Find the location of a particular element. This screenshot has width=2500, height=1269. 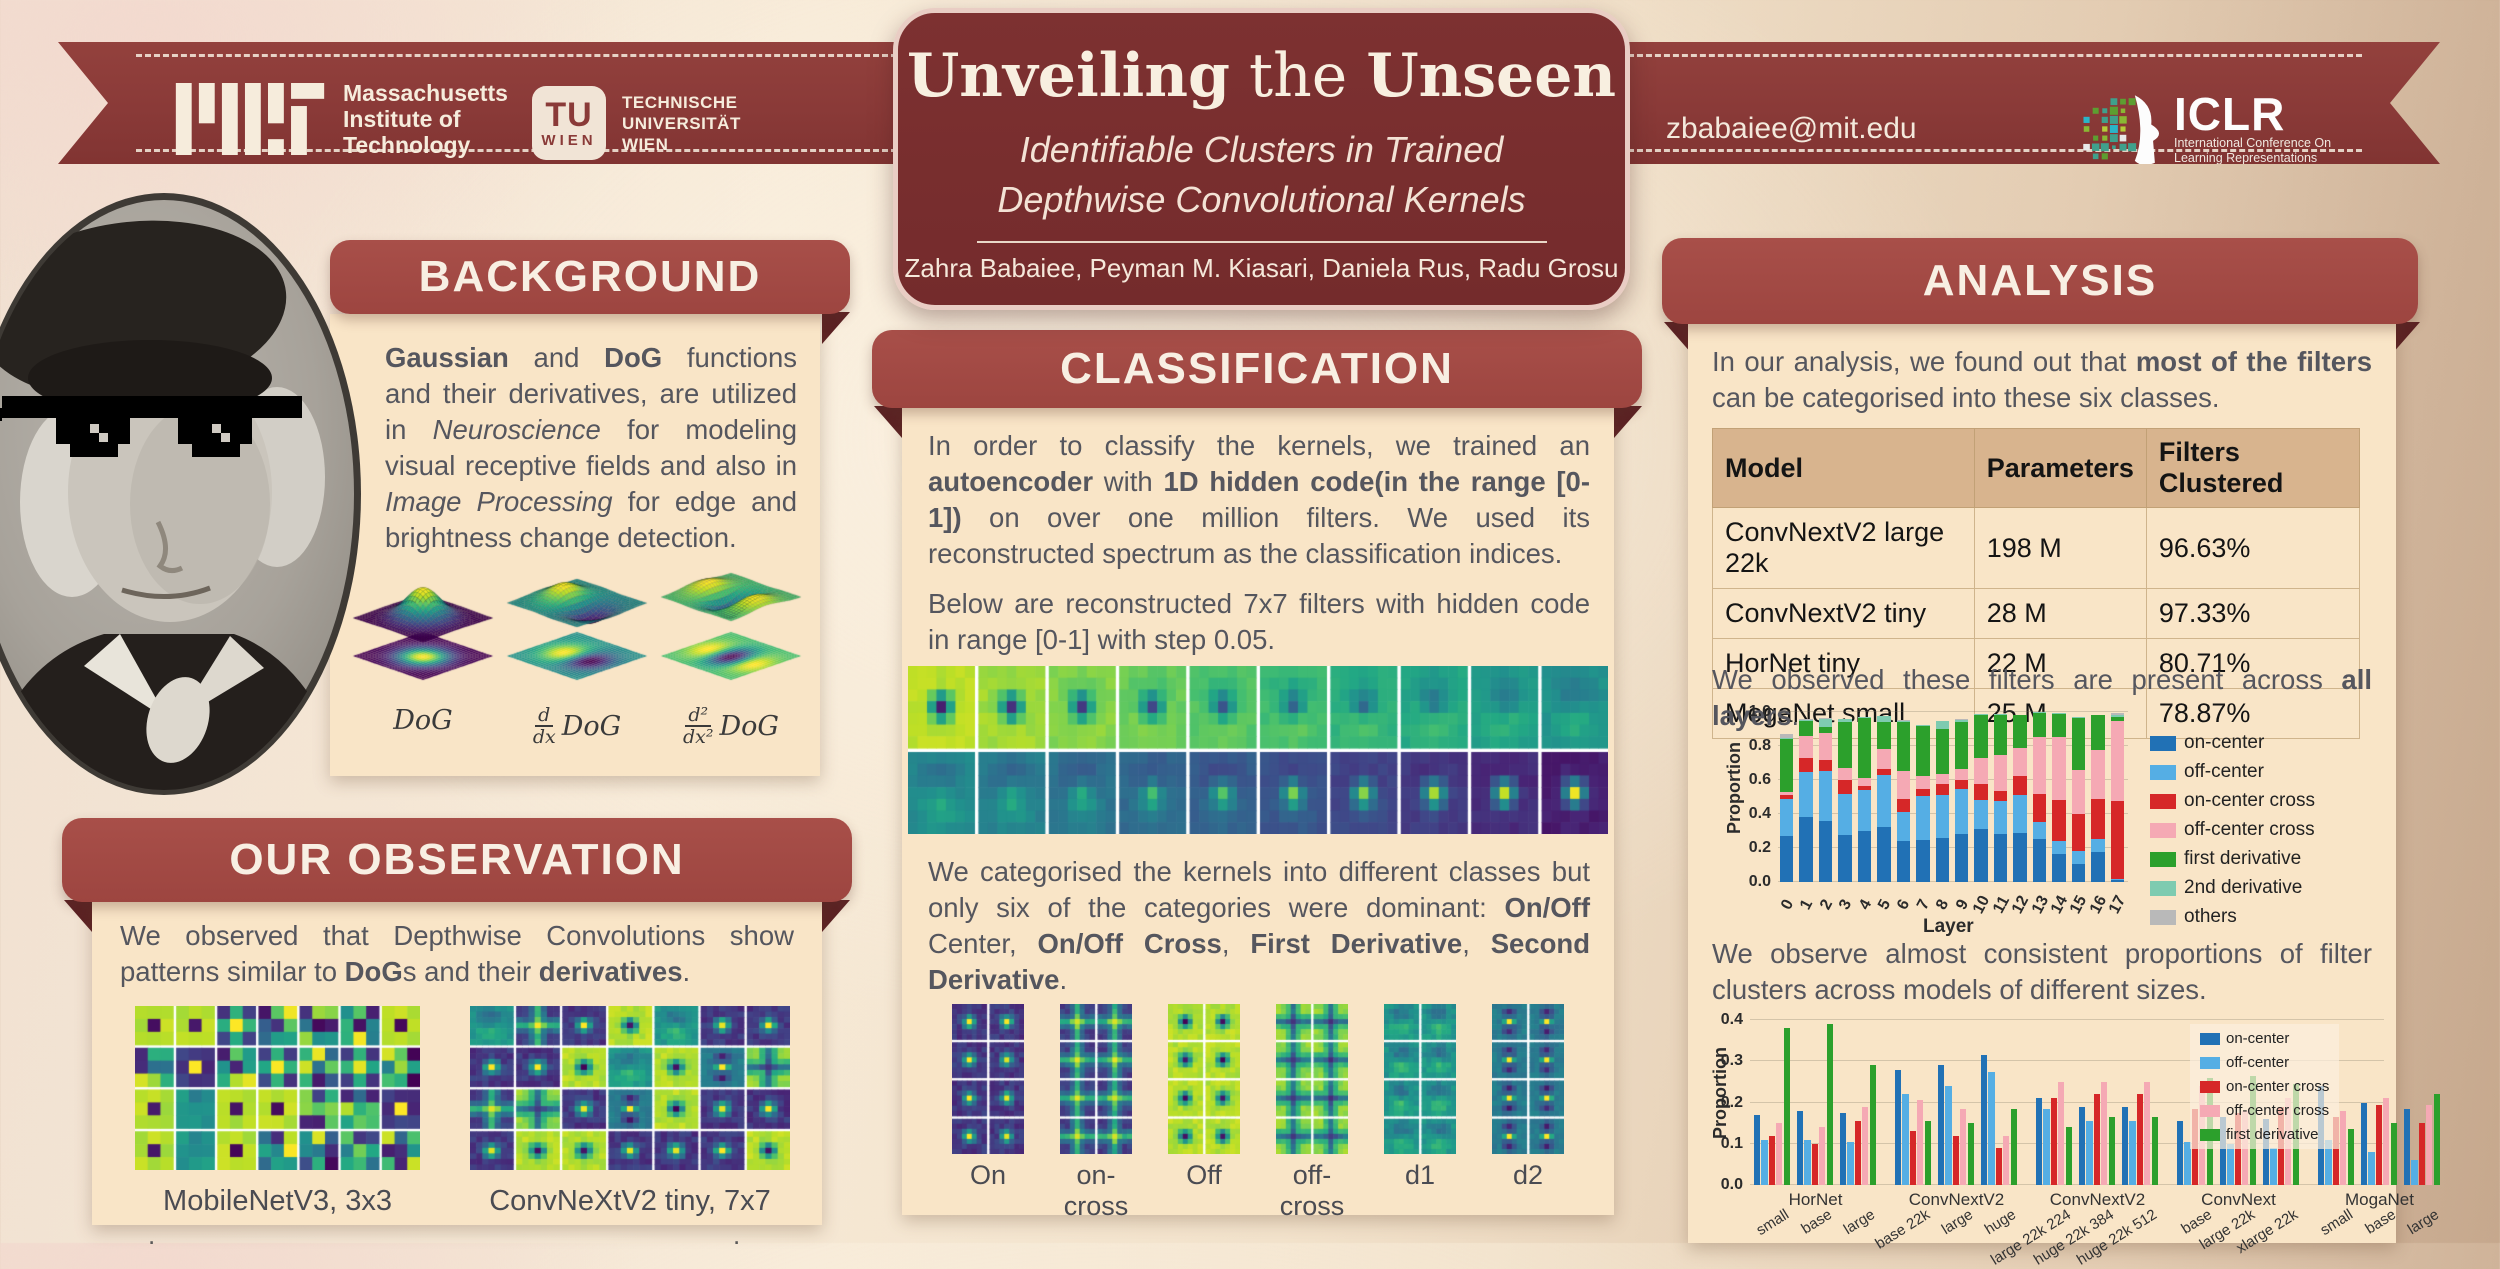

category-On is located at coordinates (988, 1079).